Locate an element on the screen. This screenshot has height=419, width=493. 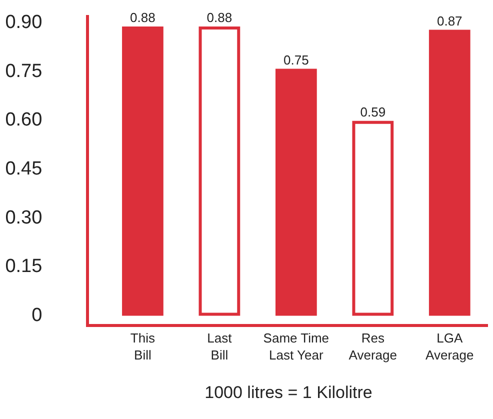
data-label: 0.87 is located at coordinates (449, 20).